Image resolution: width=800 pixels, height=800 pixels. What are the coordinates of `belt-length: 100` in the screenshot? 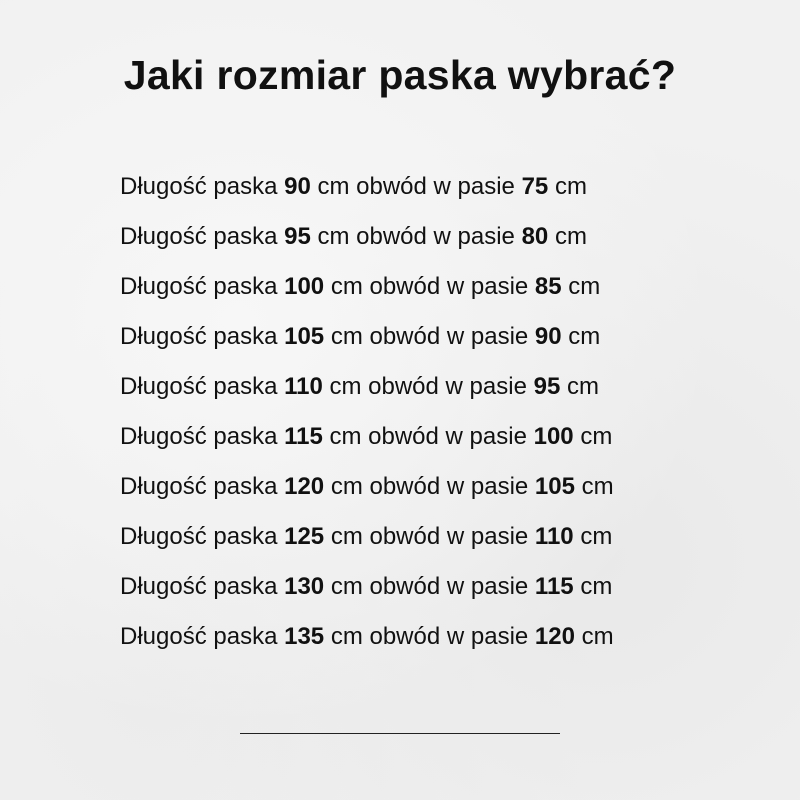 It's located at (304, 286).